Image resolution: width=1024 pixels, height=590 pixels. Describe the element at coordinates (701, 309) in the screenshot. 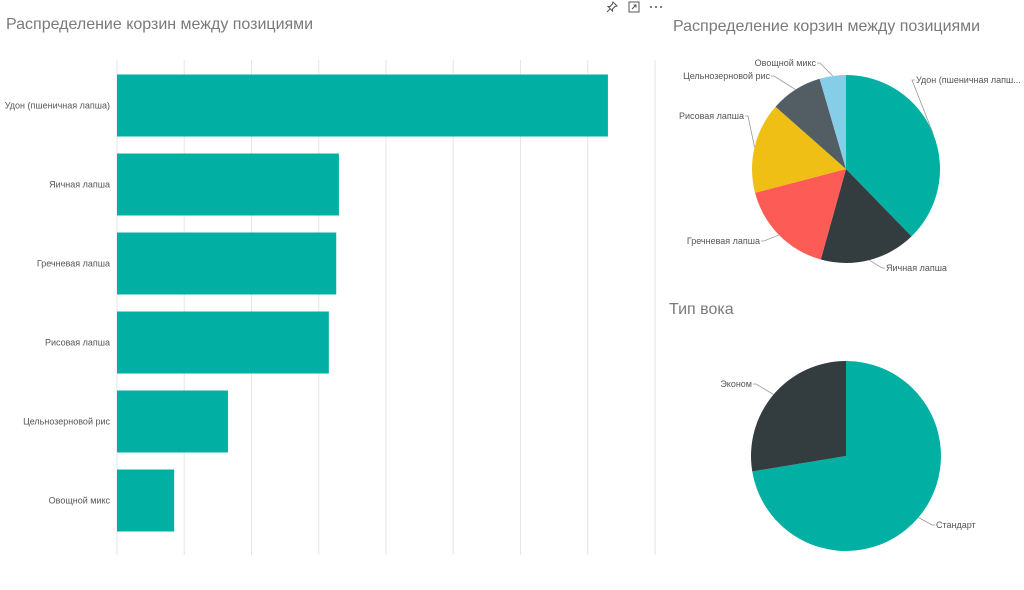

I see `pie-chart-wok-type-title: Тип вока` at that location.